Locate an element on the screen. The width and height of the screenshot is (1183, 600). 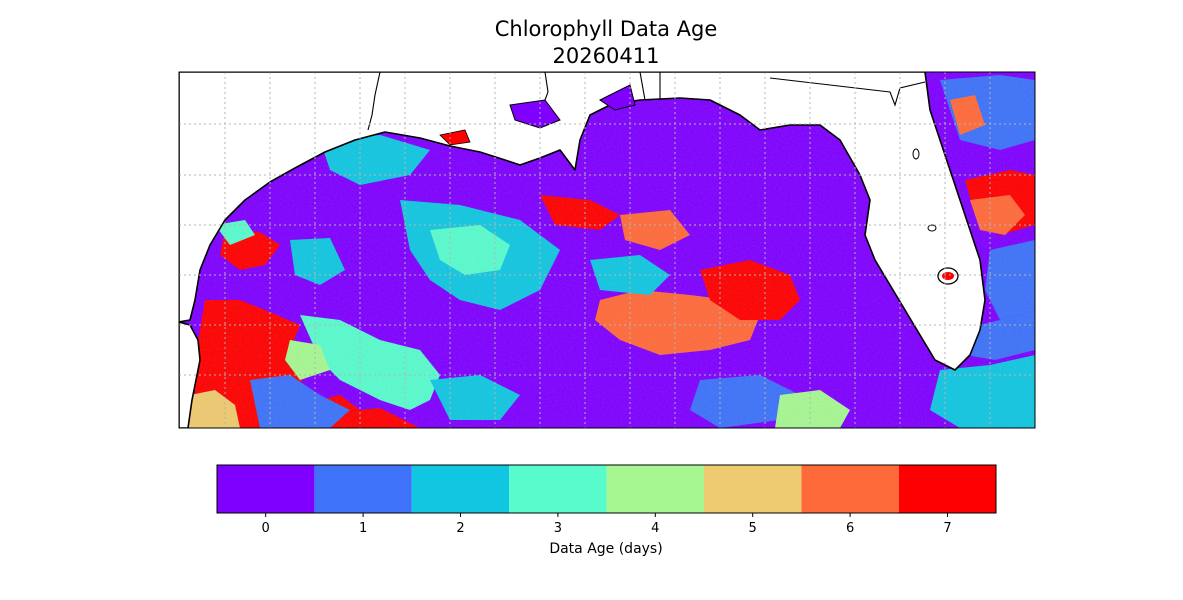
louisiana-lake is located at coordinates (455, 137).